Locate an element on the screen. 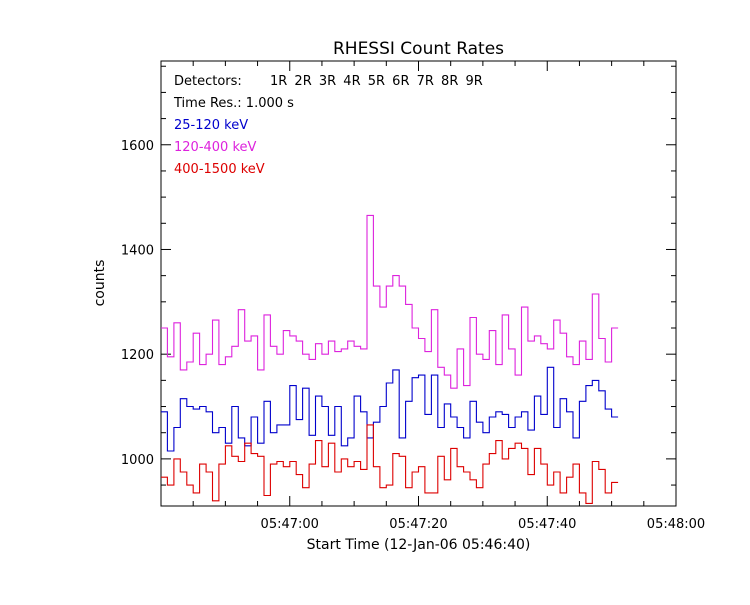  legend-series-1: 25-120 keV is located at coordinates (211, 125).